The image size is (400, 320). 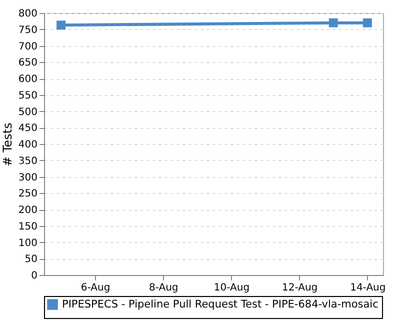 What do you see at coordinates (31, 260) in the screenshot?
I see `y-tick-label: 50` at bounding box center [31, 260].